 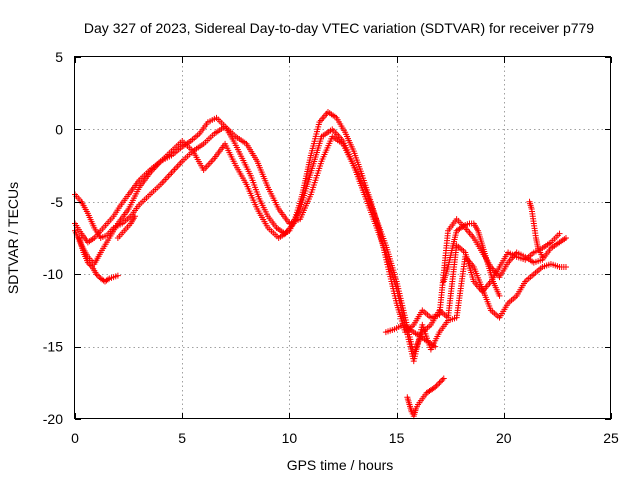 What do you see at coordinates (13, 238) in the screenshot?
I see `y-axis-label: SDTVAR / TECUs` at bounding box center [13, 238].